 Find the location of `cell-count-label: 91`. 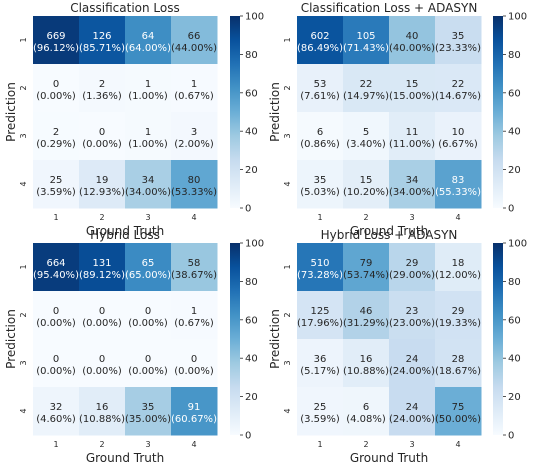

cell-count-label: 91 is located at coordinates (194, 407).